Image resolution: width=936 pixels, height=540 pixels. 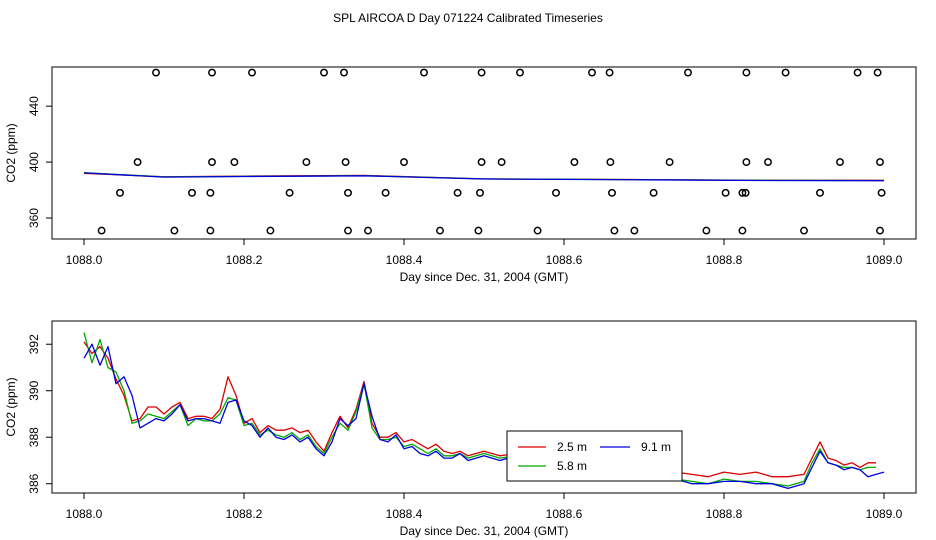 I want to click on legend-box, so click(x=594, y=456).